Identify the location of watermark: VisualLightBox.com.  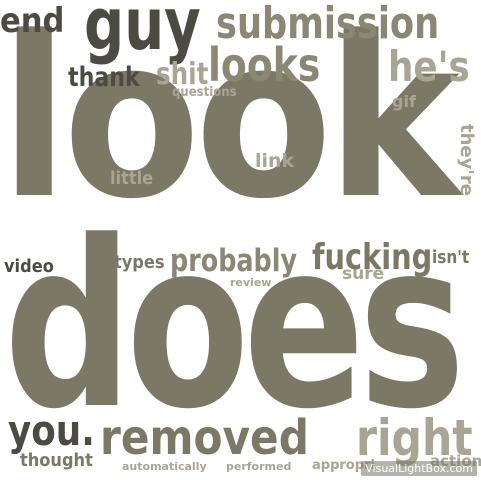
(419, 468).